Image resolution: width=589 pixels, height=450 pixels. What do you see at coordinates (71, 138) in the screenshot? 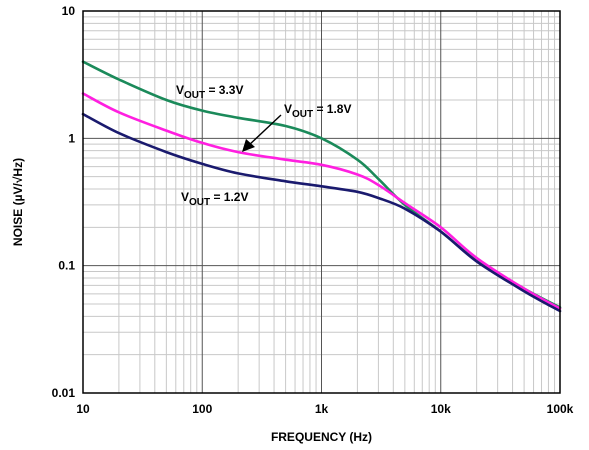
I see `y-tick-label: 1` at bounding box center [71, 138].